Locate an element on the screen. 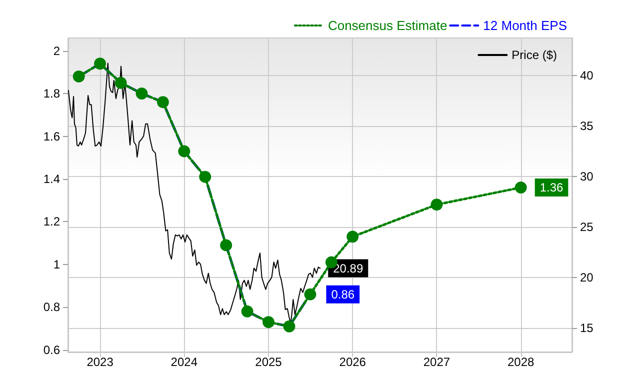  y-tick-label: 1 is located at coordinates (56, 264).